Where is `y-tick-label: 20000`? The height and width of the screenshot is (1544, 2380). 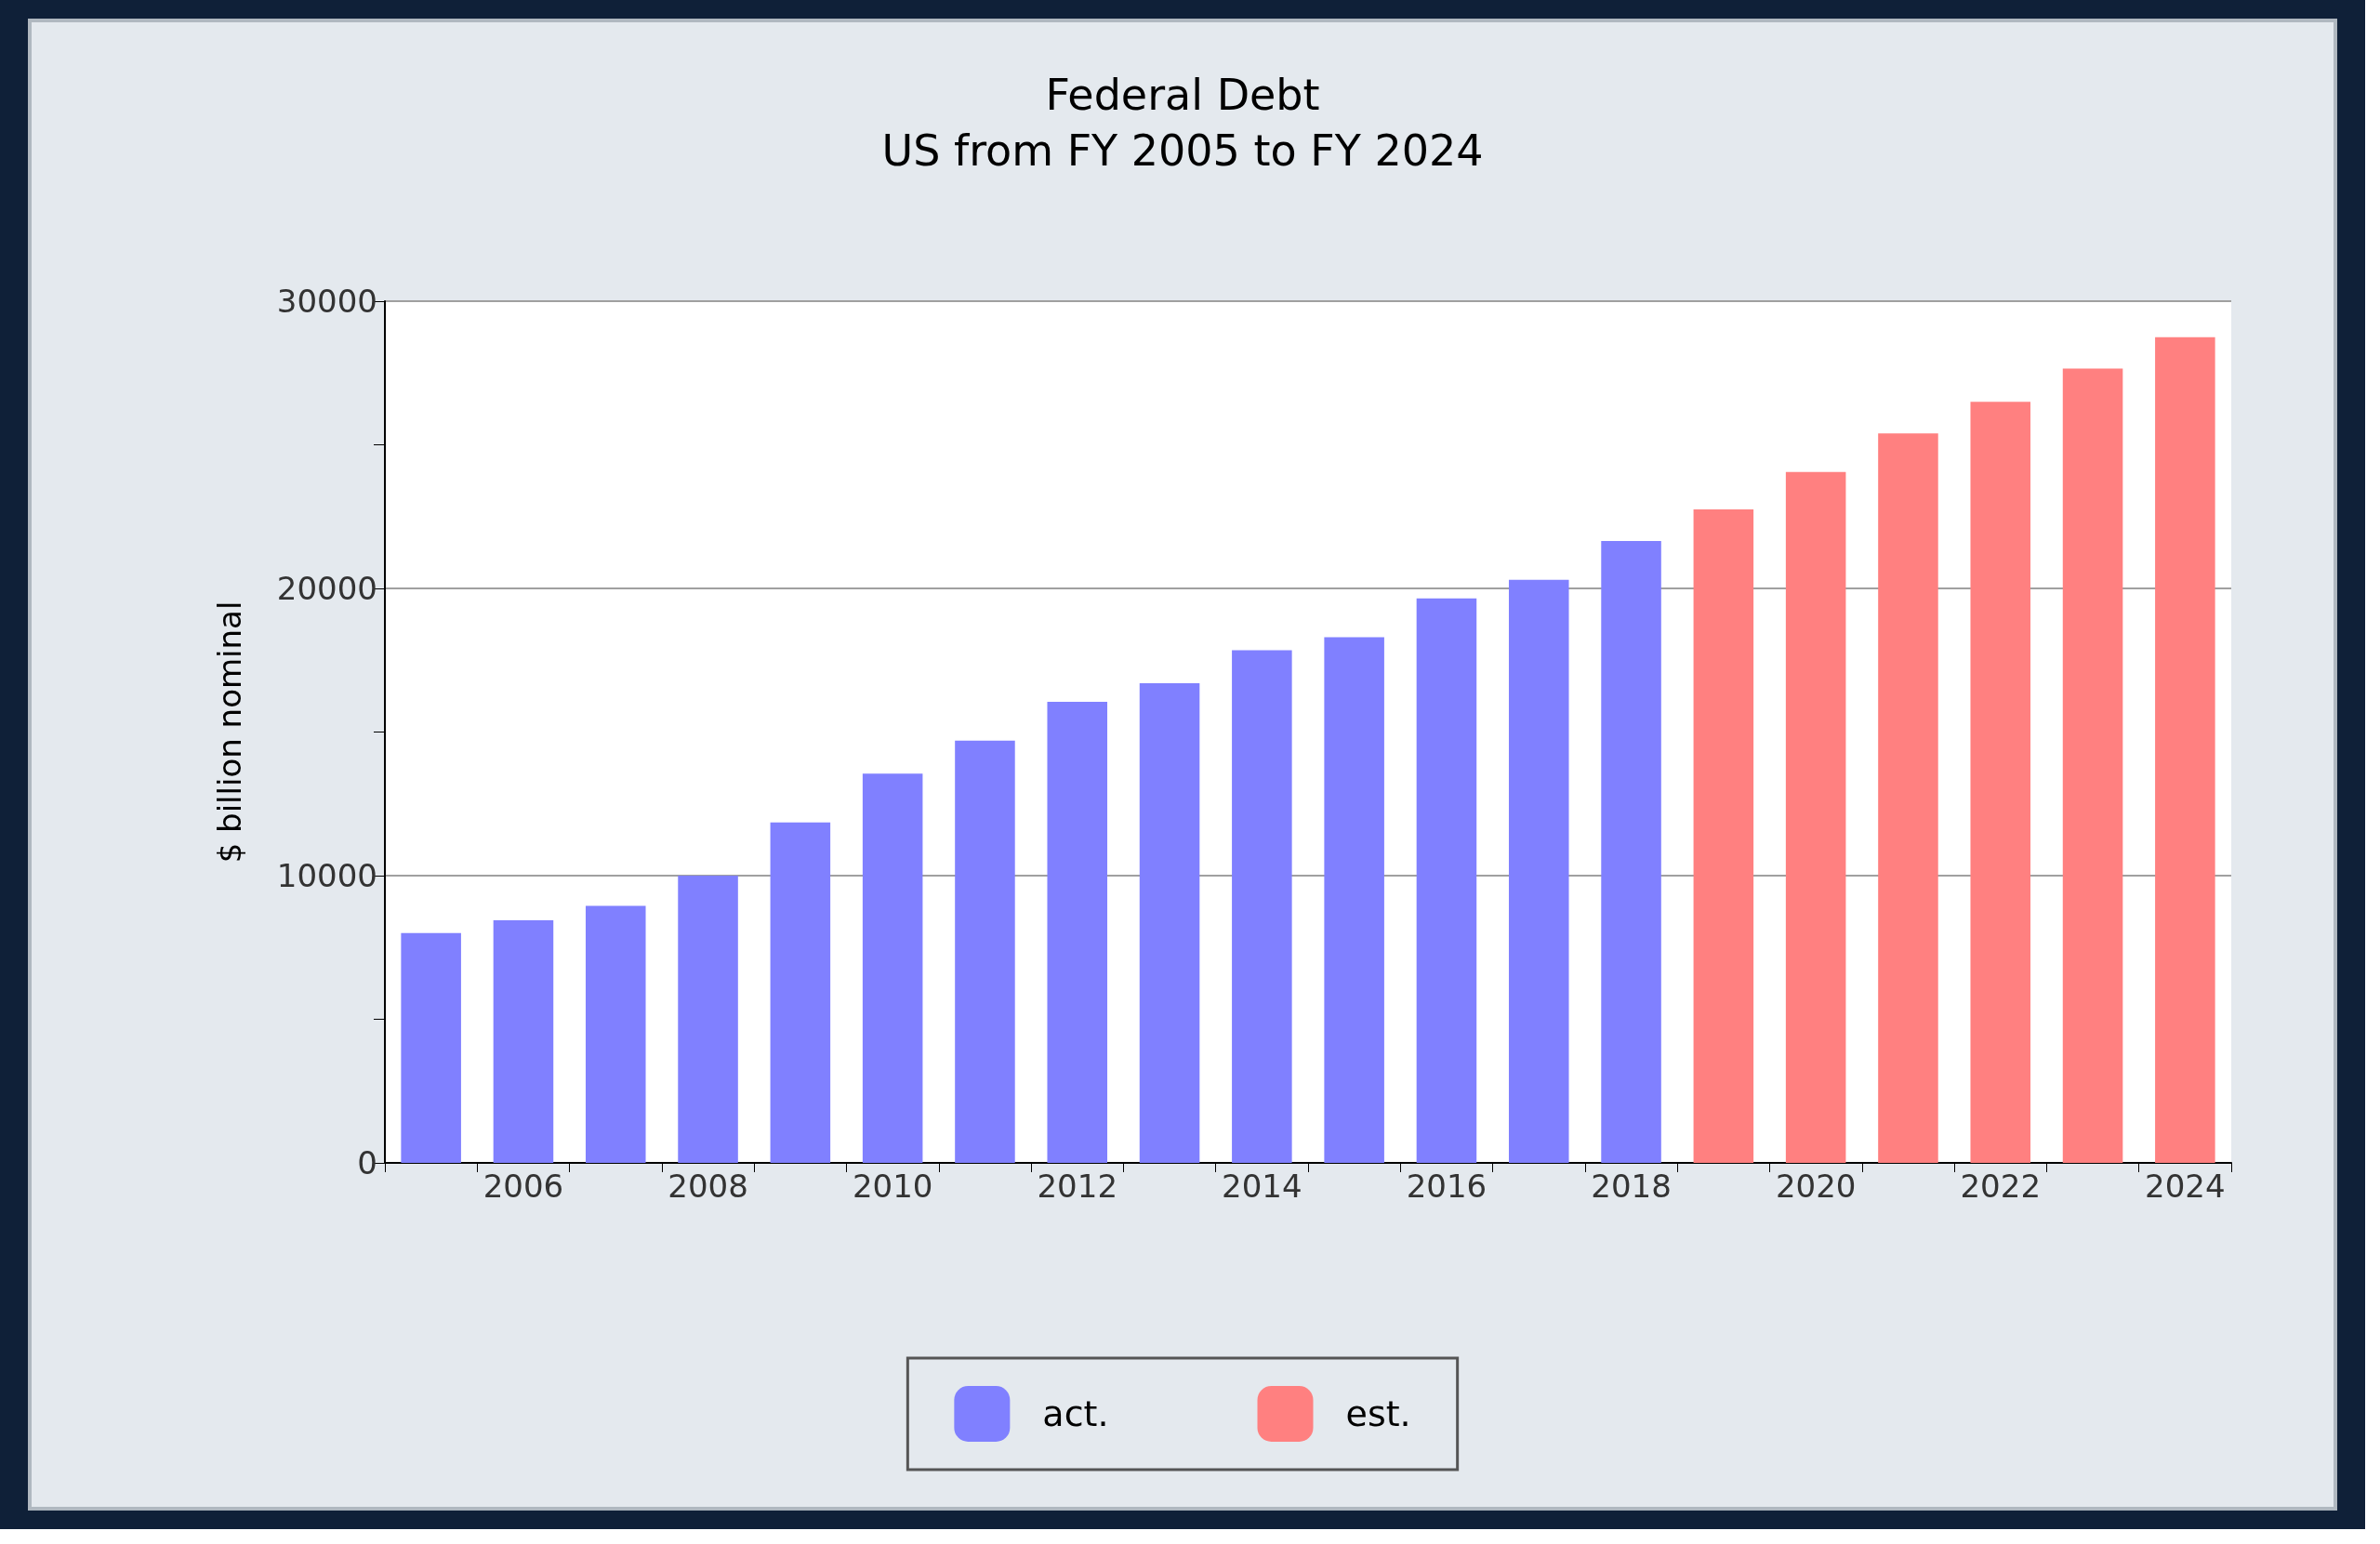 y-tick-label: 20000 is located at coordinates (326, 588).